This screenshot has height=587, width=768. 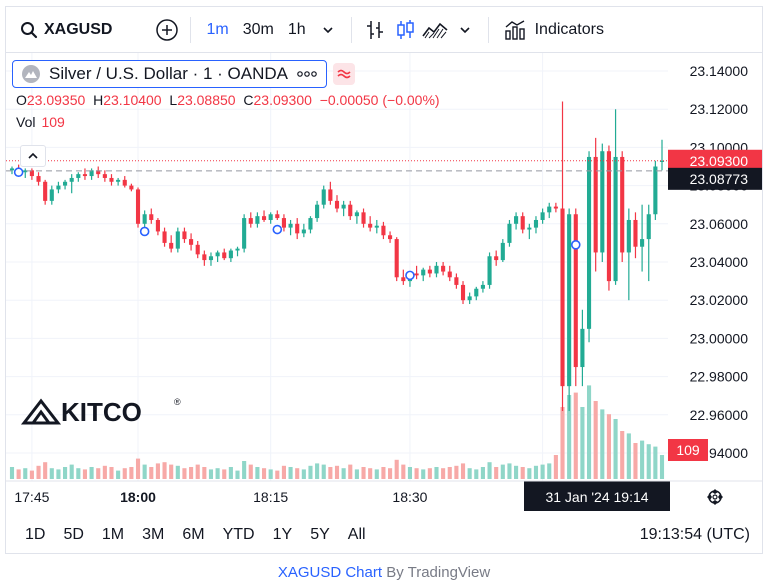 What do you see at coordinates (238, 534) in the screenshot?
I see `range-ytd: YTD` at bounding box center [238, 534].